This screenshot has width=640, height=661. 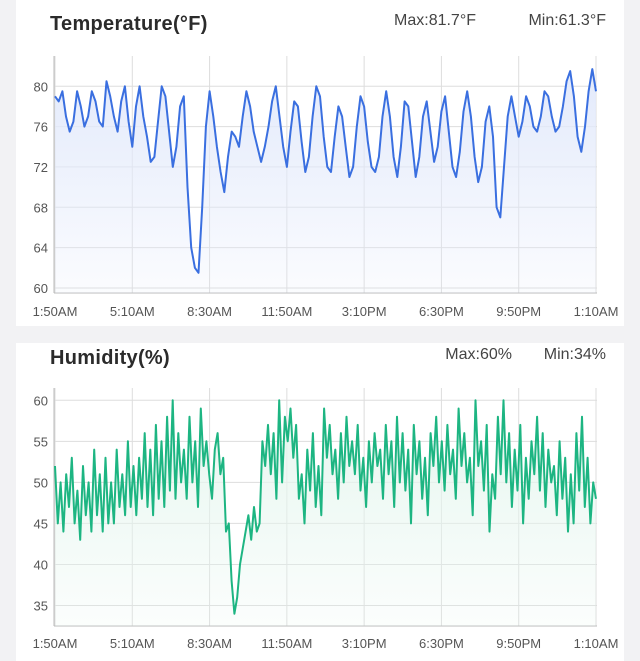 I want to click on humidity-x-tick-label: 1:50AM, so click(x=55, y=643).